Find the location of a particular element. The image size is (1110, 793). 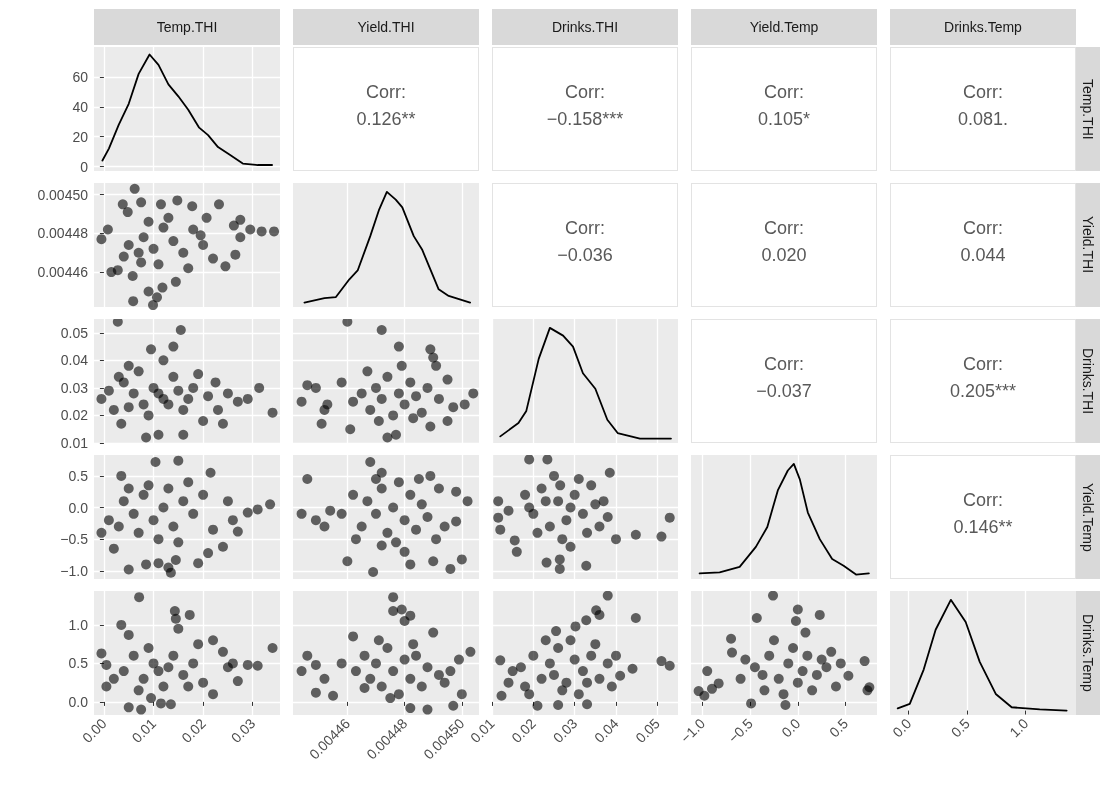

text: Yield.THI is located at coordinates (386, 27).